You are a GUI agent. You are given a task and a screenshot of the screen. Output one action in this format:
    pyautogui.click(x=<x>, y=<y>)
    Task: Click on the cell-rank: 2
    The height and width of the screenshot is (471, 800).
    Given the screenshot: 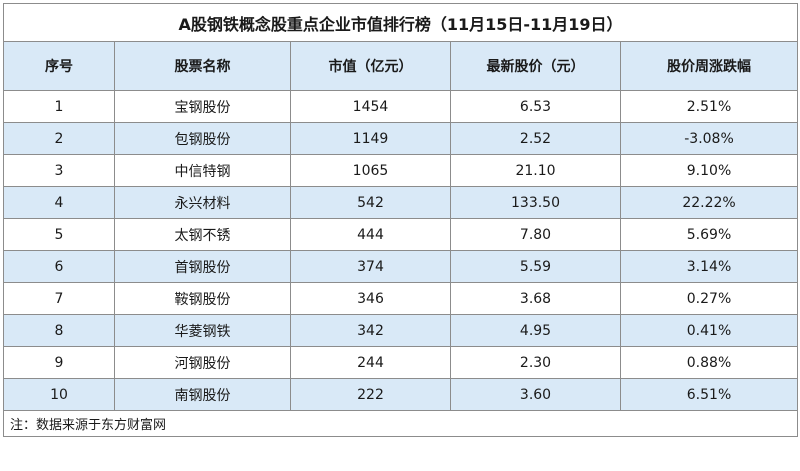 What is the action you would take?
    pyautogui.click(x=59, y=138)
    